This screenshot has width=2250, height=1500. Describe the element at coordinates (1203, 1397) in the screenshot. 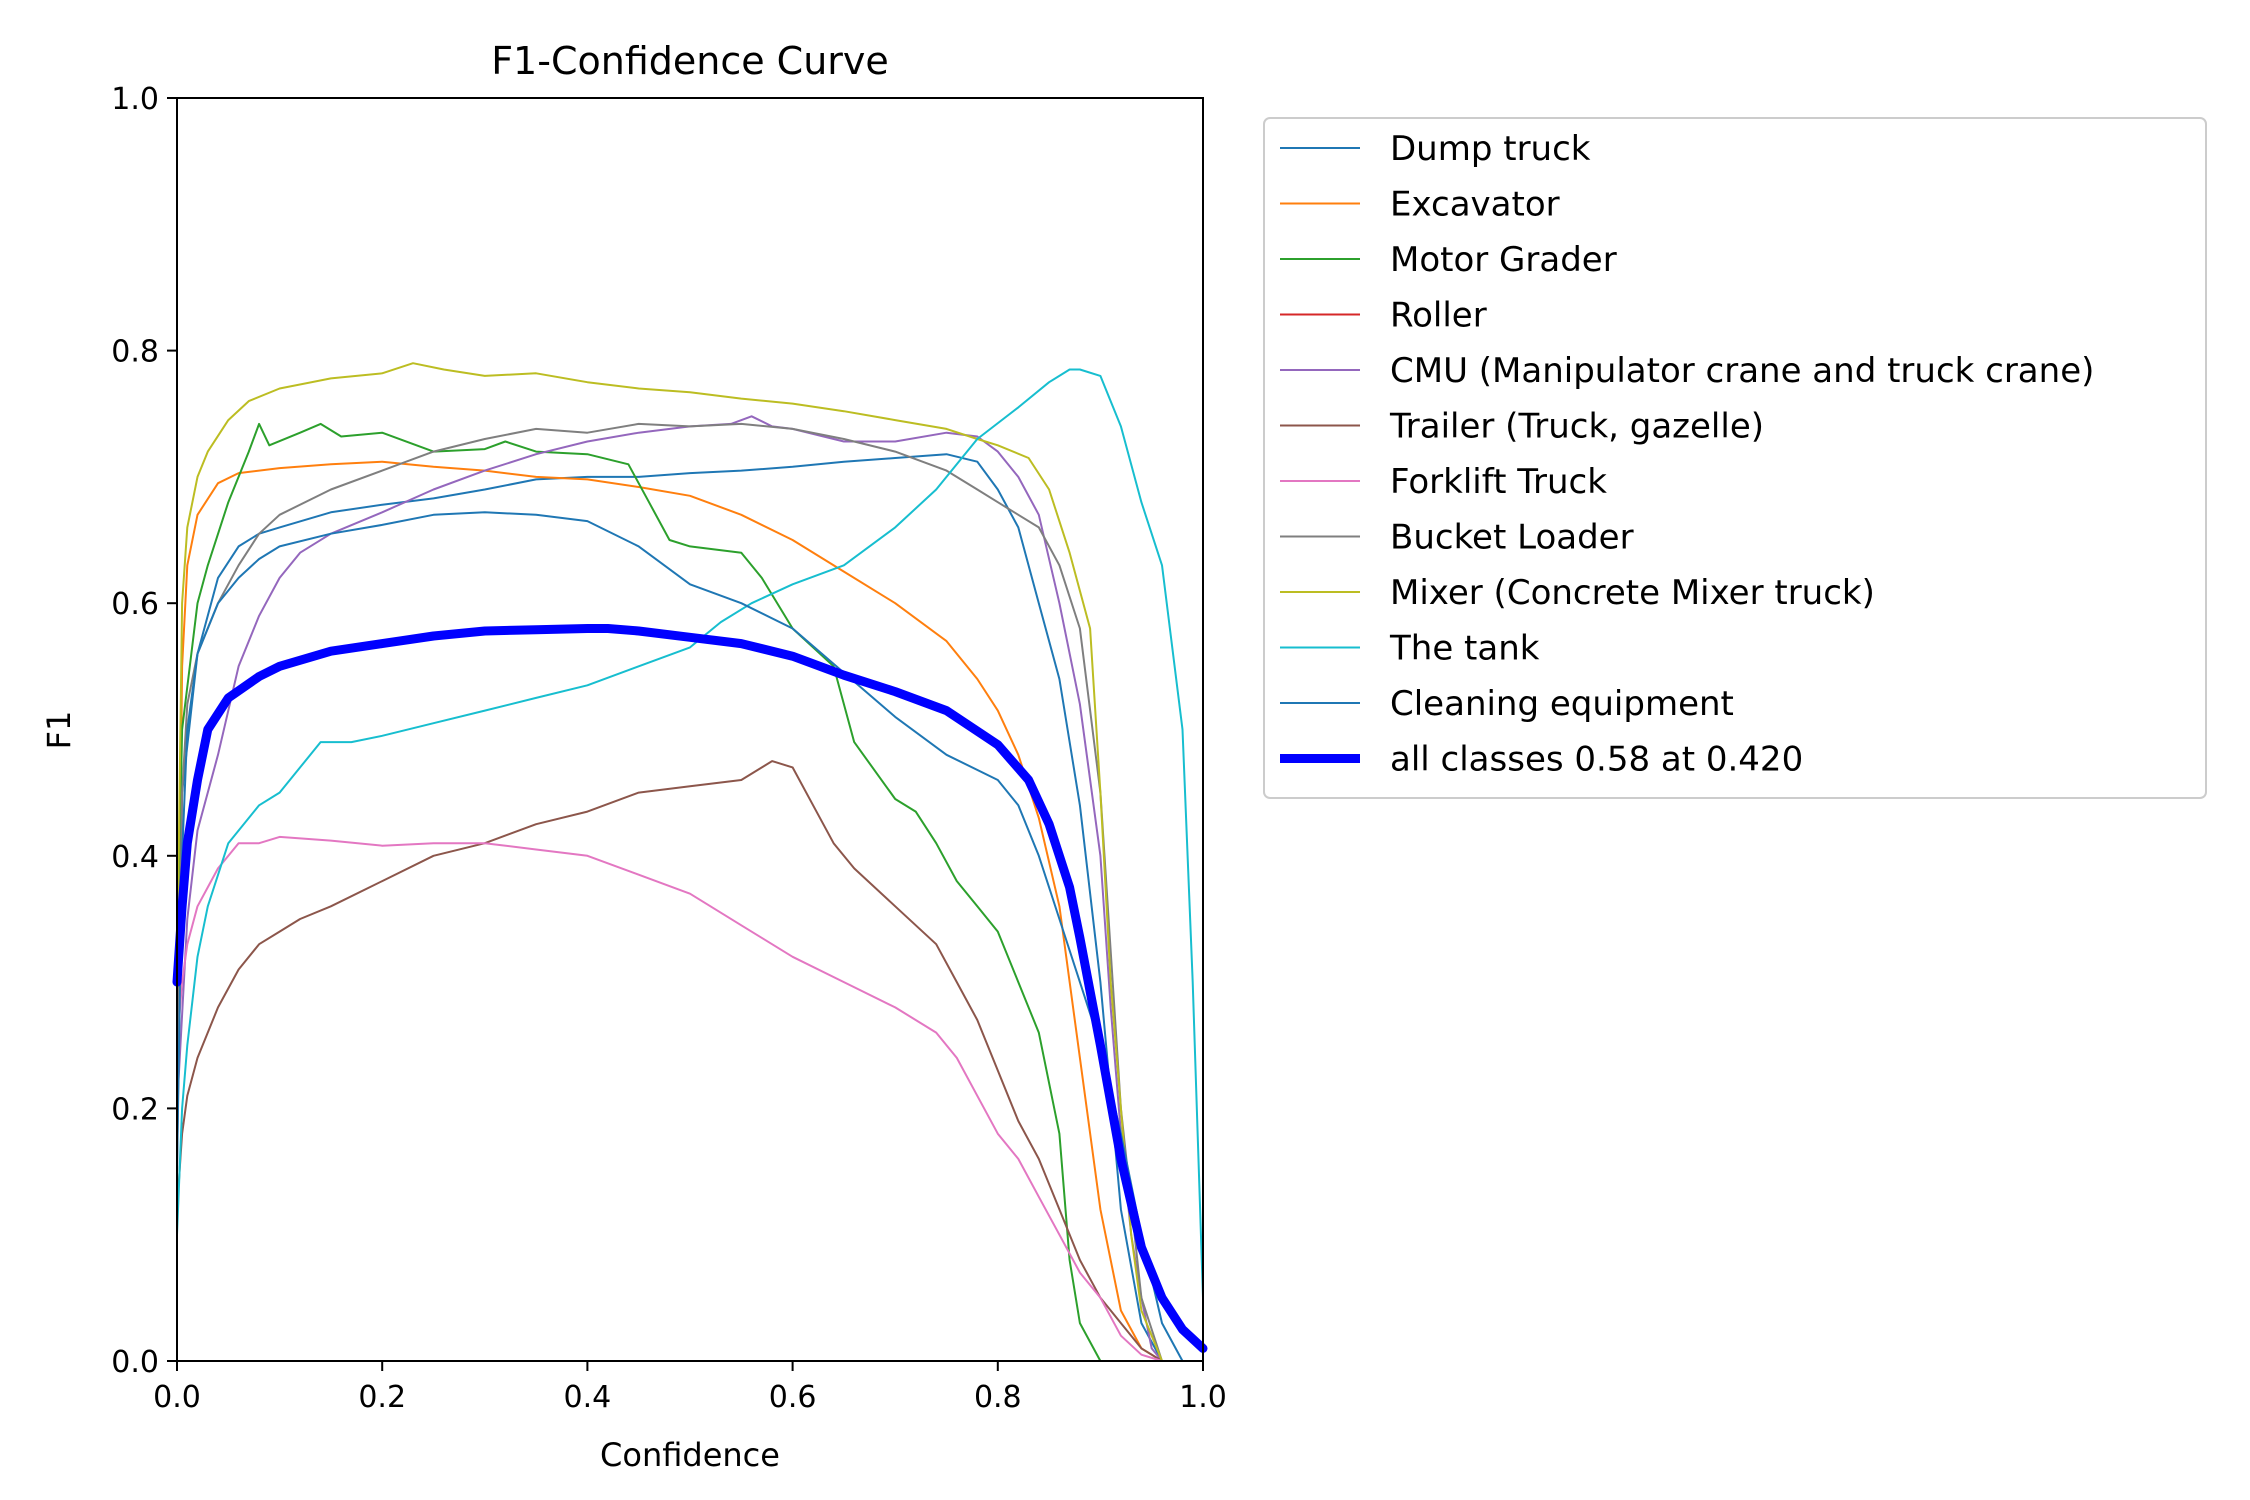

I see `x-tick-label: 1.0` at that location.